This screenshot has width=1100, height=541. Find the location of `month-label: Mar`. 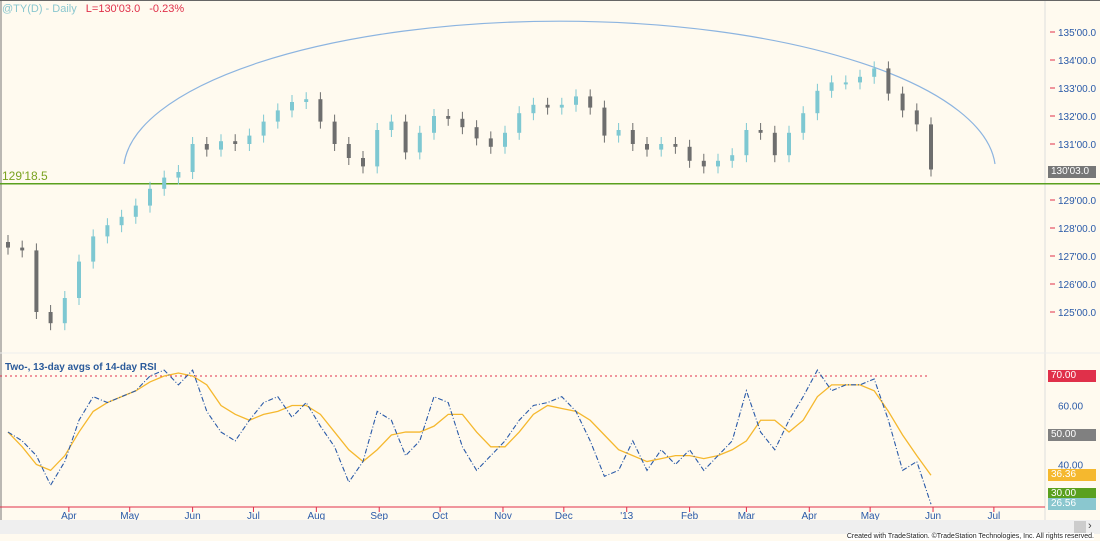

month-label: Mar is located at coordinates (747, 516).